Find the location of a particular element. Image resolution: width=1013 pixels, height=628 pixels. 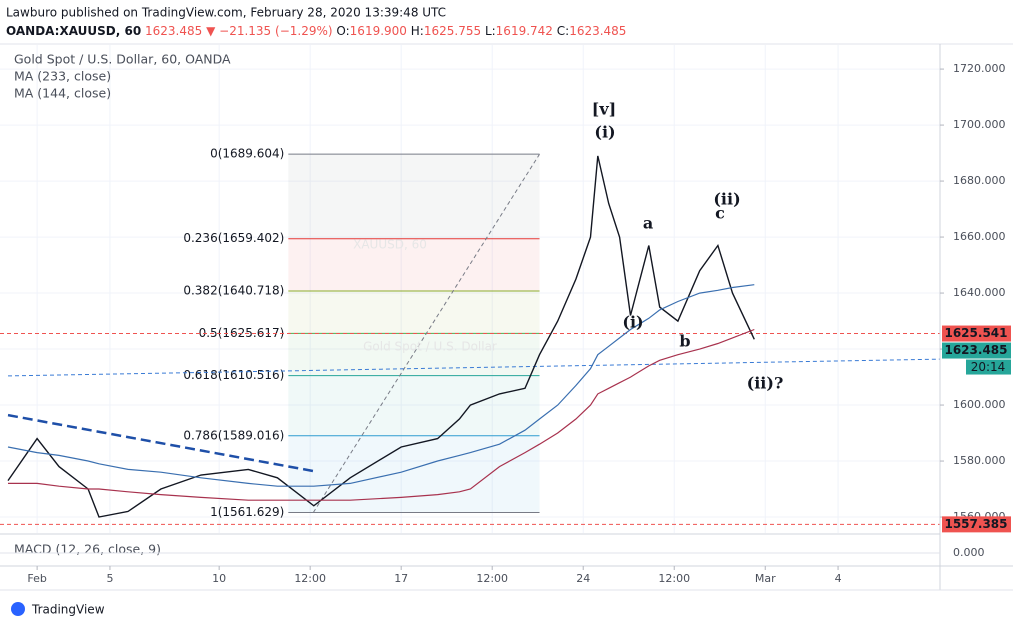

legend-title: Gold Spot / U.S. Dollar, 60, OANDA is located at coordinates (122, 59).